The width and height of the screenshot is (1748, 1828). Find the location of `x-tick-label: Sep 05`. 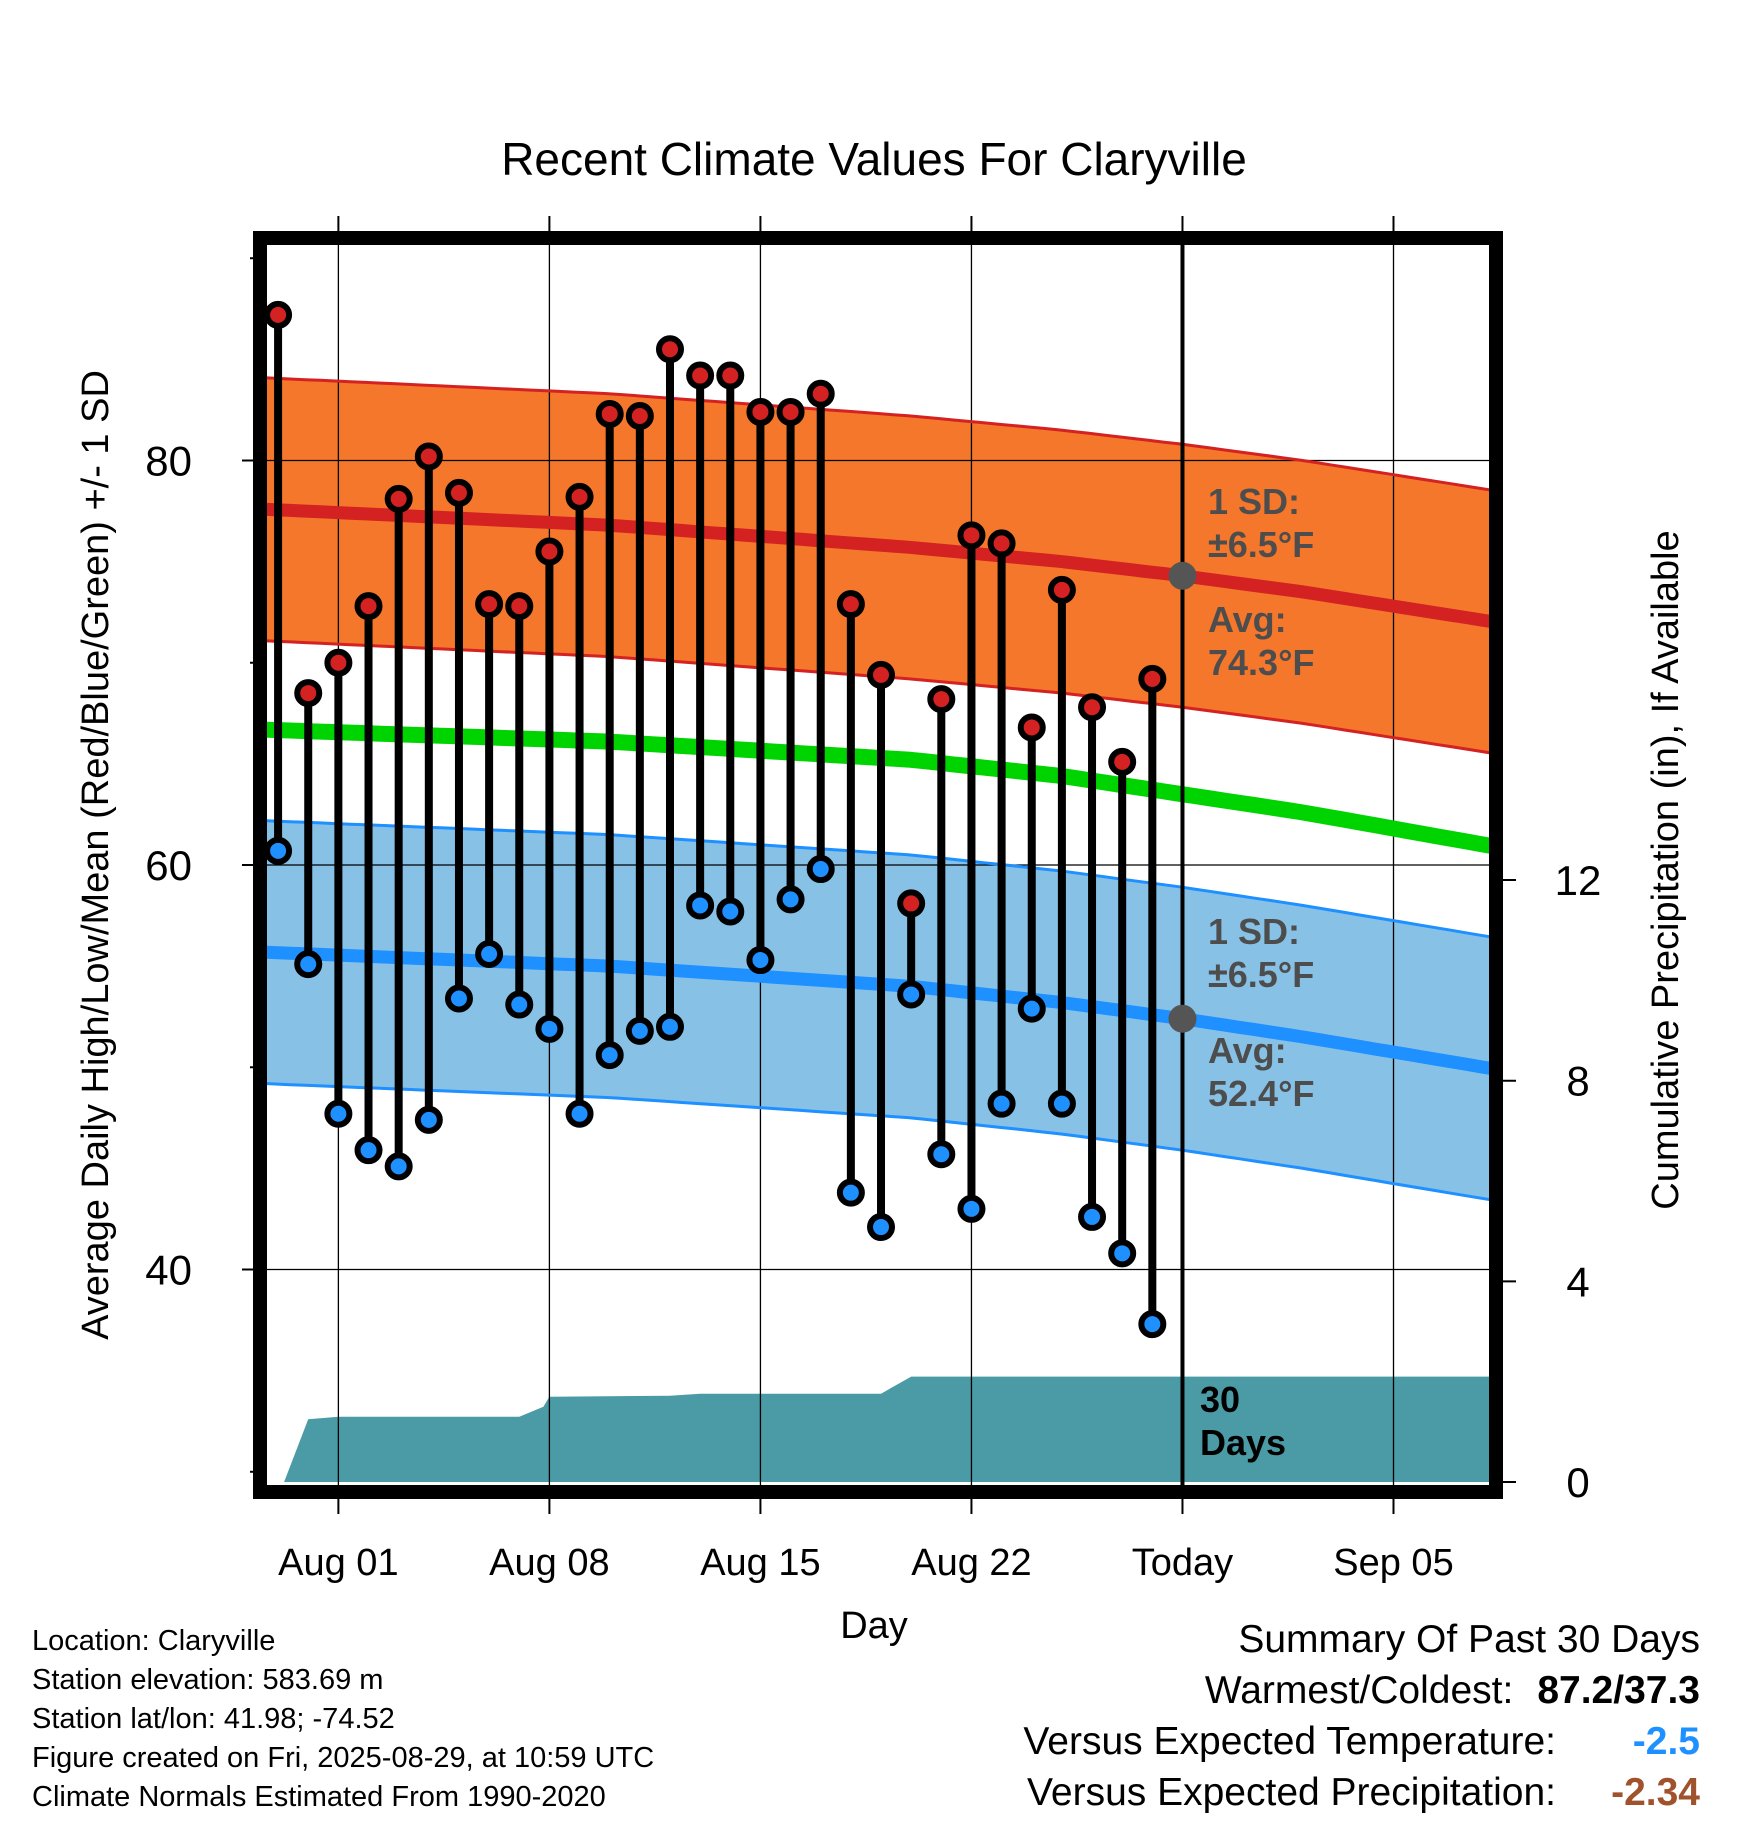

x-tick-label: Sep 05 is located at coordinates (1393, 1563).